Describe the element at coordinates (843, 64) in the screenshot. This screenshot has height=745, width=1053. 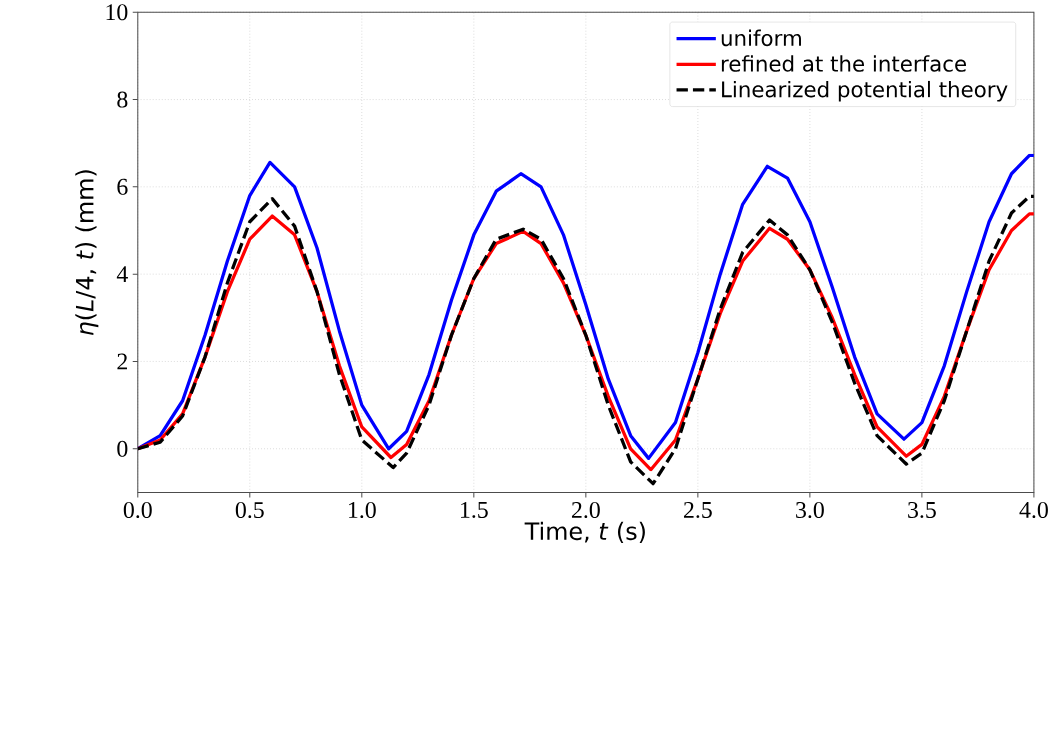
I see `legend-label: refined at the interface` at that location.